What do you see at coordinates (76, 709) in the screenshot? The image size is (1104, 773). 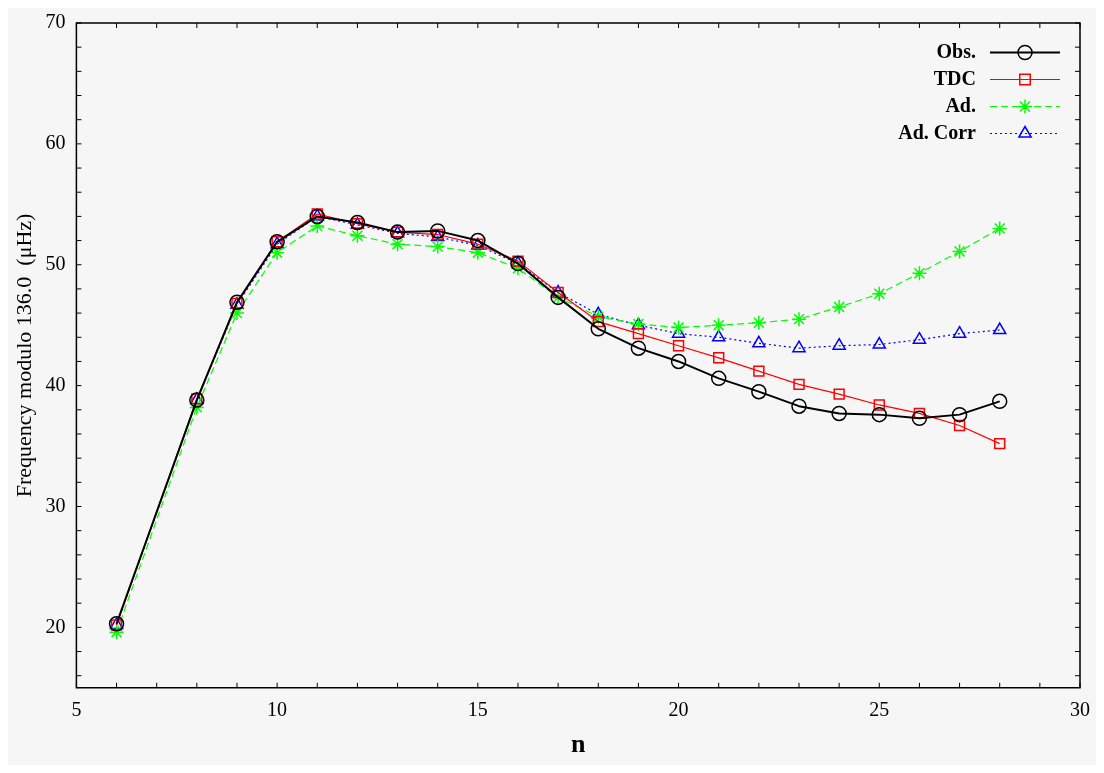 I see `x-tick-label: 5` at bounding box center [76, 709].